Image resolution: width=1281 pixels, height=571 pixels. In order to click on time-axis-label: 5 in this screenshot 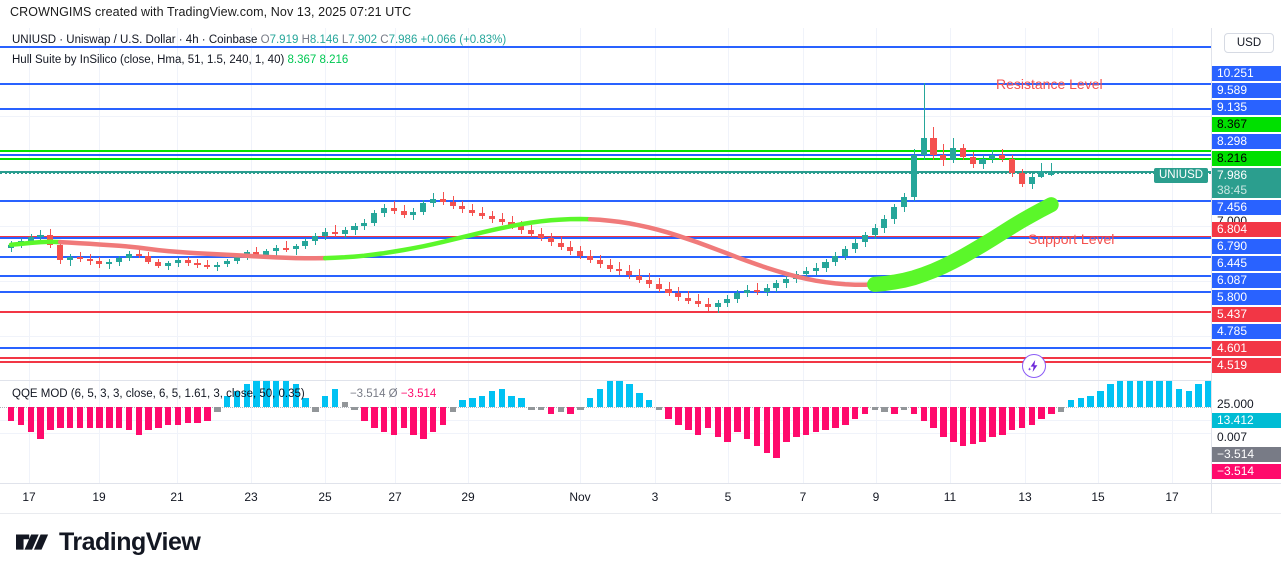, I will do `click(728, 497)`.